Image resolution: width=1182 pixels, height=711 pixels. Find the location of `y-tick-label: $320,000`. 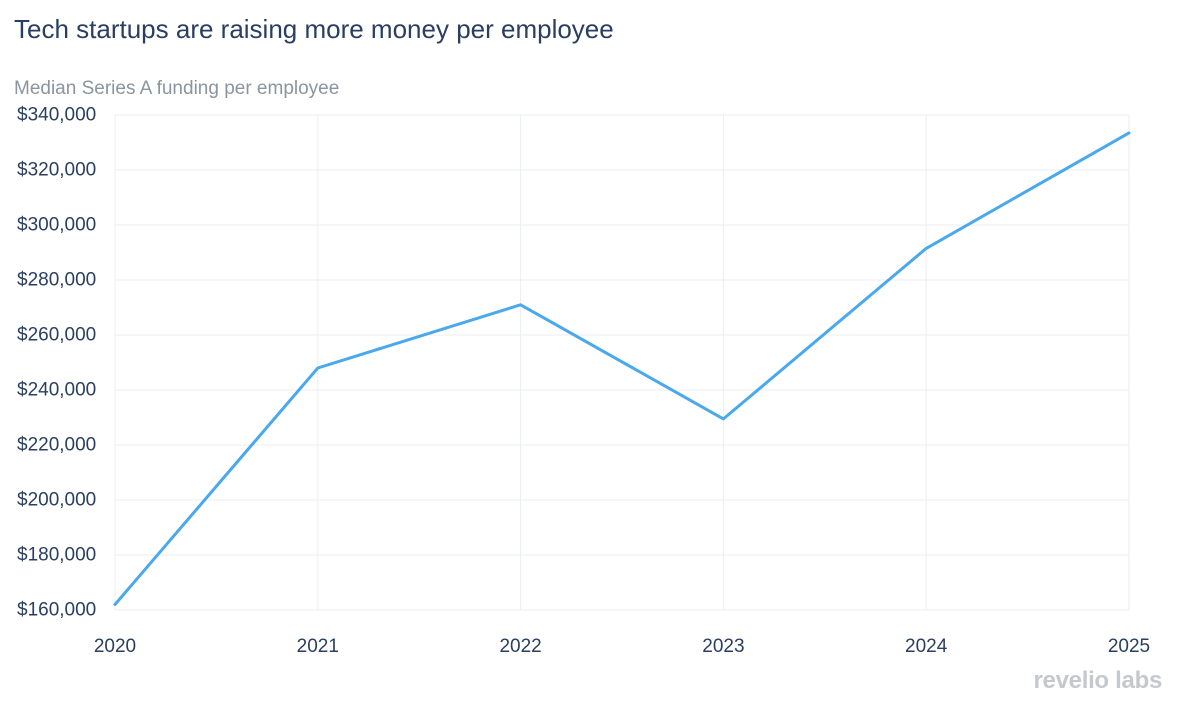

y-tick-label: $320,000 is located at coordinates (56, 170).